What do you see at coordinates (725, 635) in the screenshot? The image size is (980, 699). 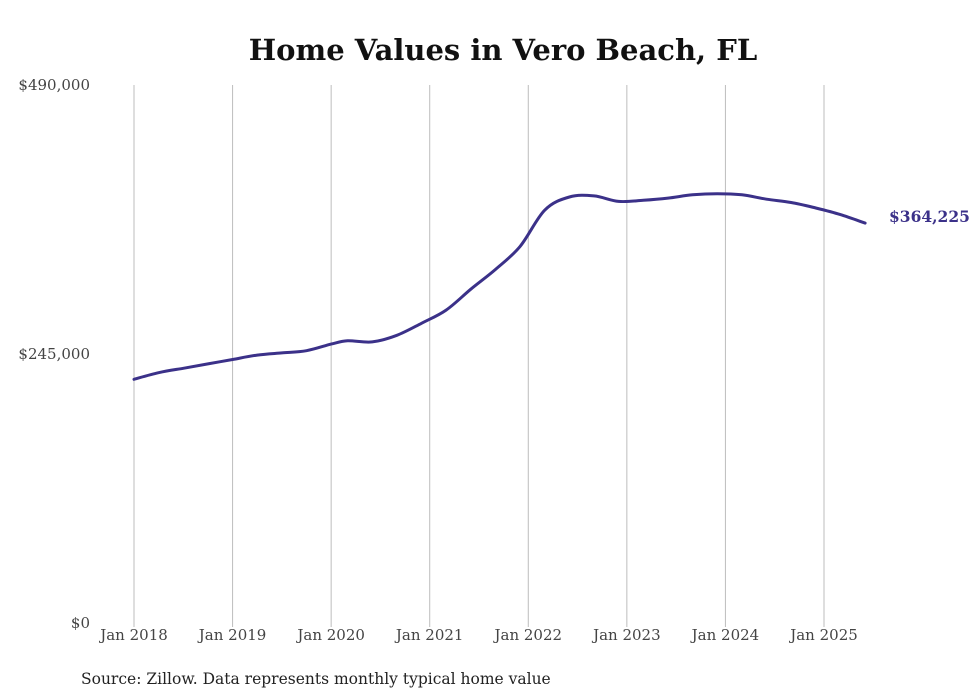 I see `x-tick-label-2024: Jan 2024` at bounding box center [725, 635].